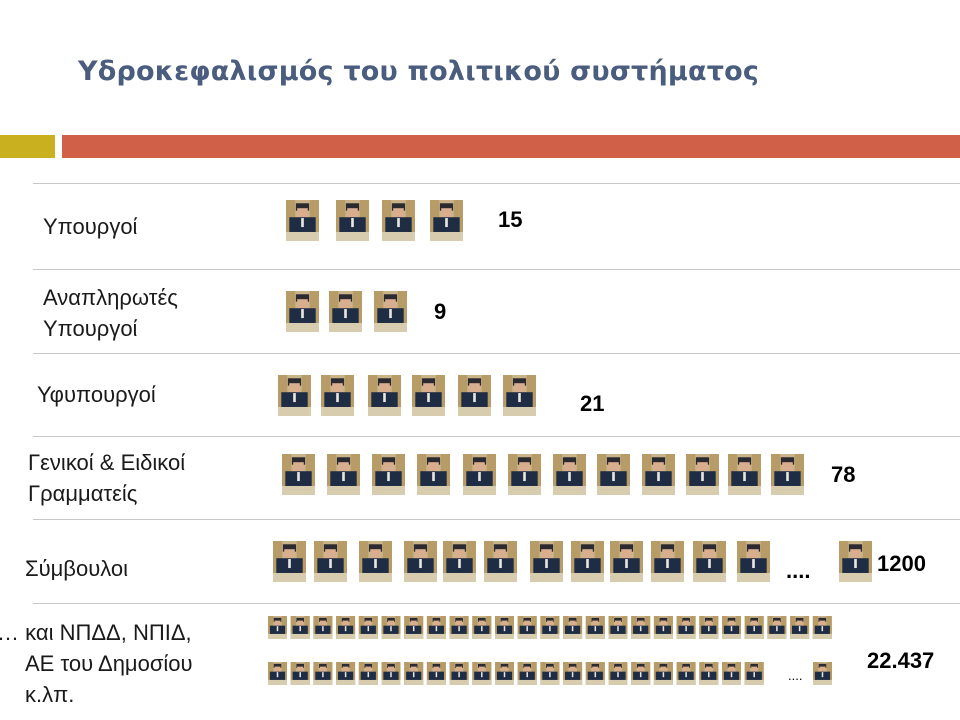  I want to click on value-label: 15, so click(510, 219).